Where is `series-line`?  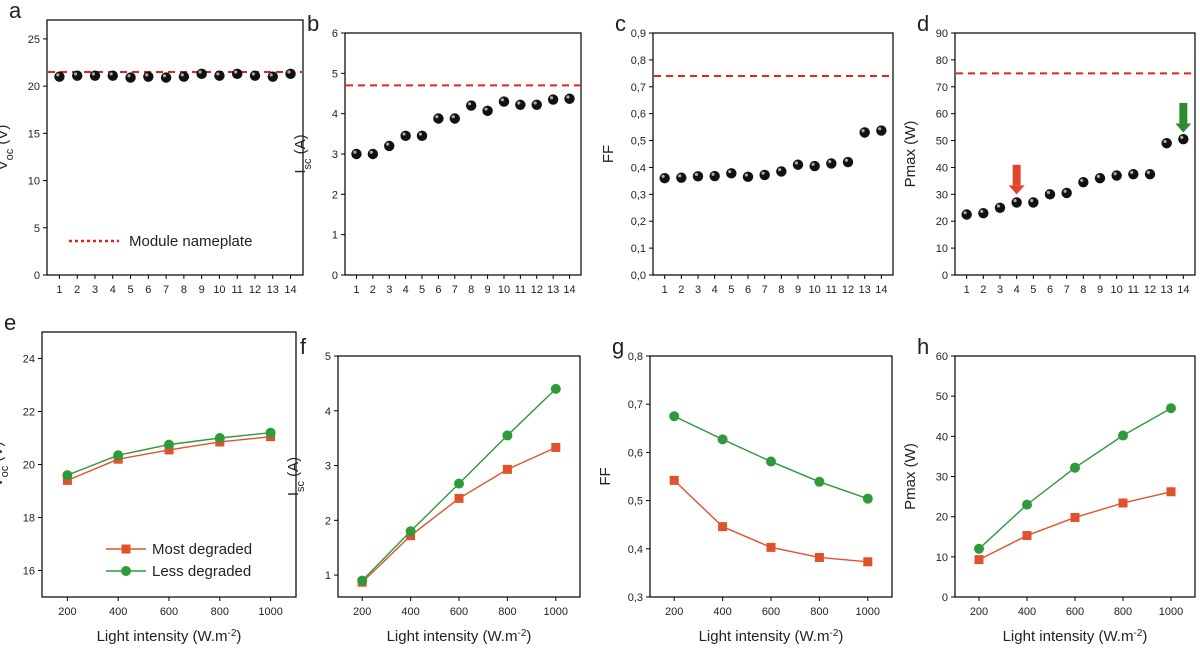
series-line is located at coordinates (1075, 526).